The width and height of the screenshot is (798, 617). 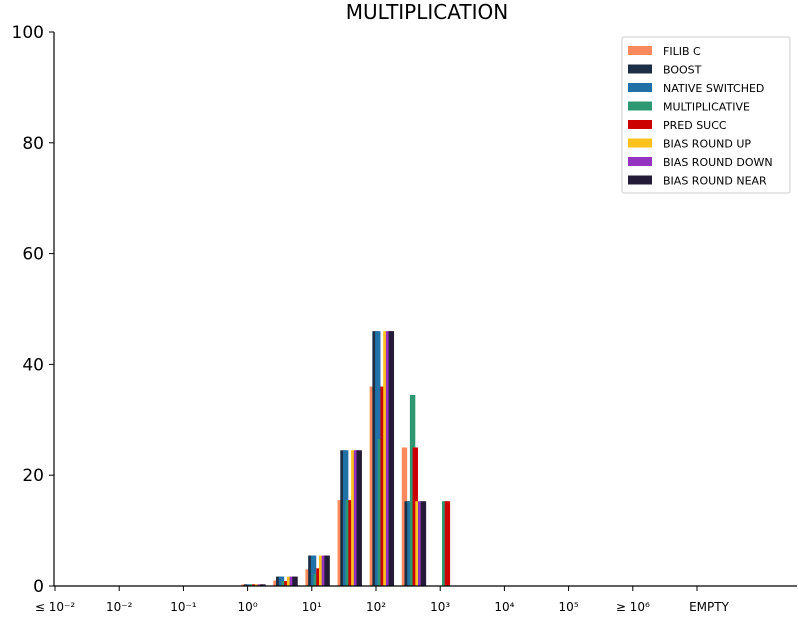 What do you see at coordinates (633, 607) in the screenshot?
I see `x-tick-label: ≥ 10⁶` at bounding box center [633, 607].